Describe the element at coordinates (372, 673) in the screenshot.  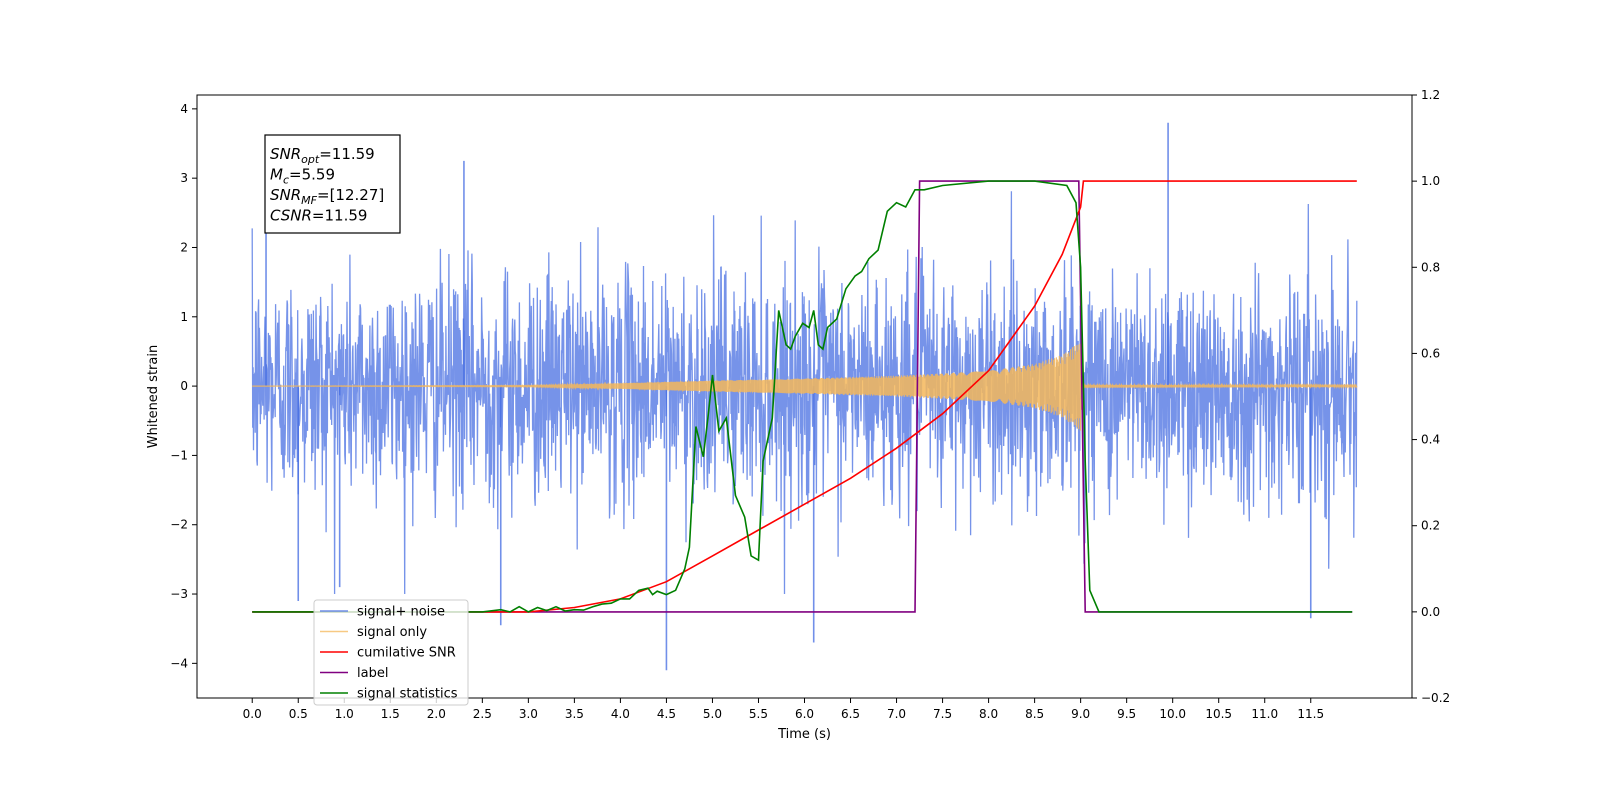
I see `legend-label-label: label` at that location.